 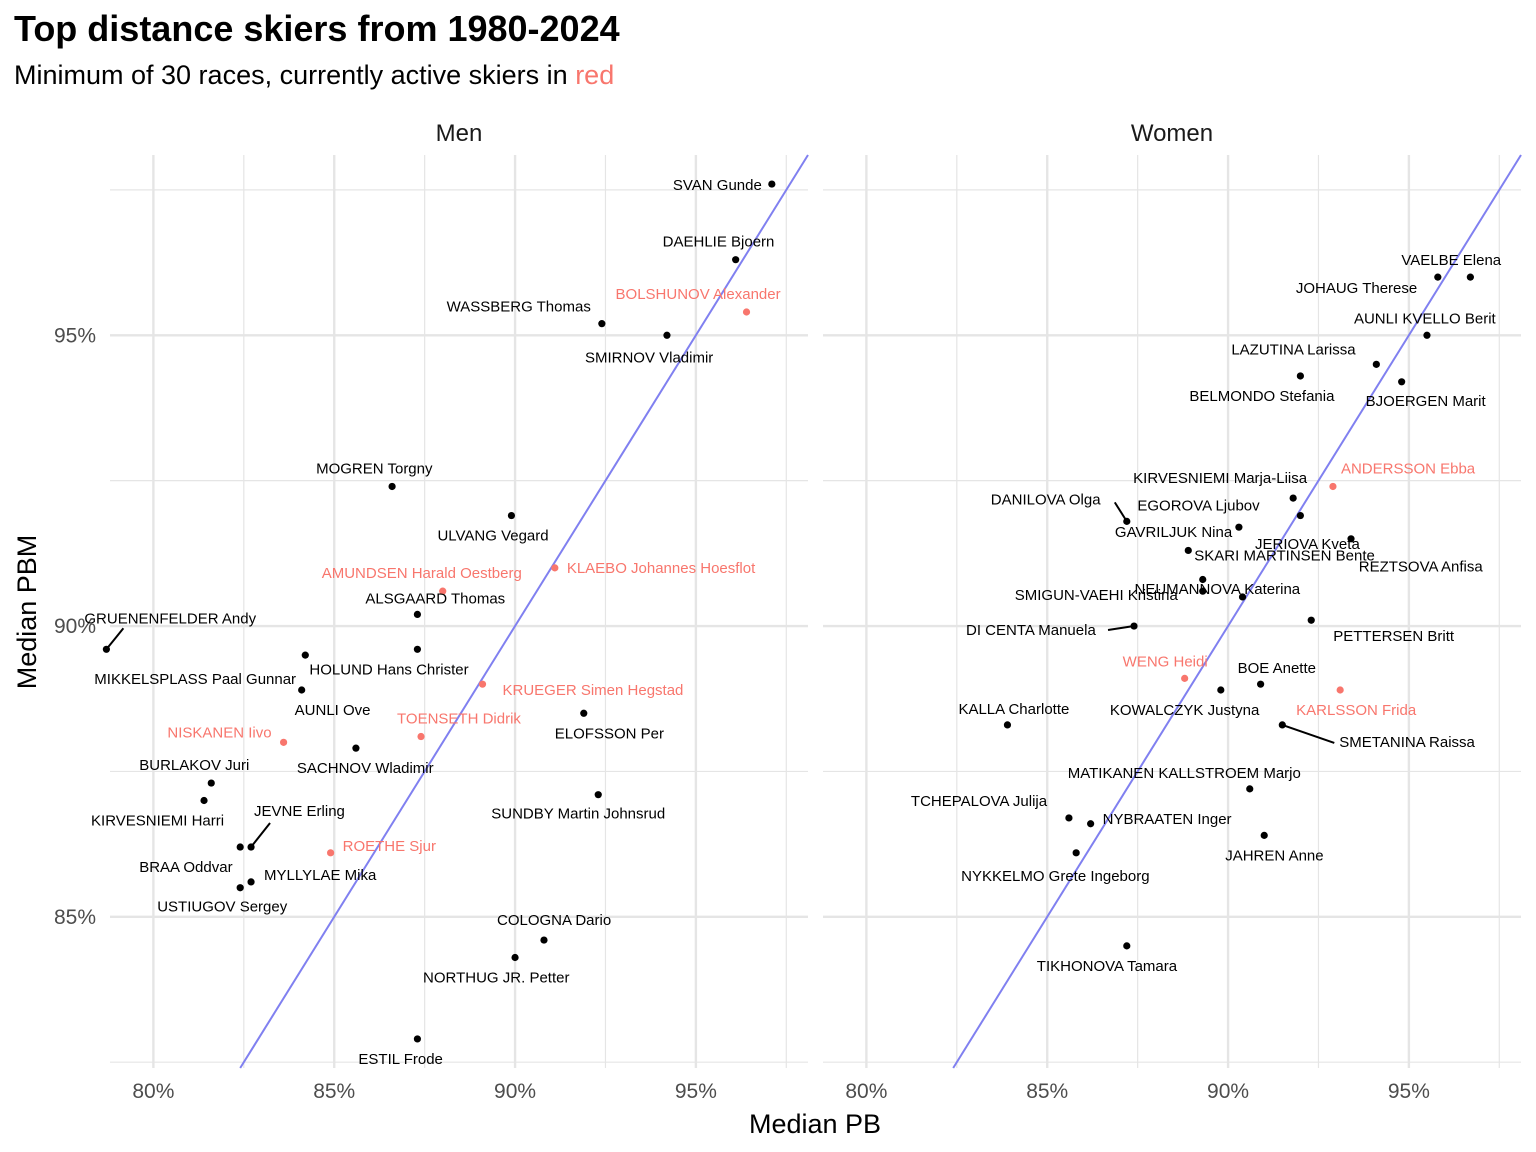 What do you see at coordinates (374, 468) in the screenshot?
I see `label-mogren-torgny: MOGREN Torgny` at bounding box center [374, 468].